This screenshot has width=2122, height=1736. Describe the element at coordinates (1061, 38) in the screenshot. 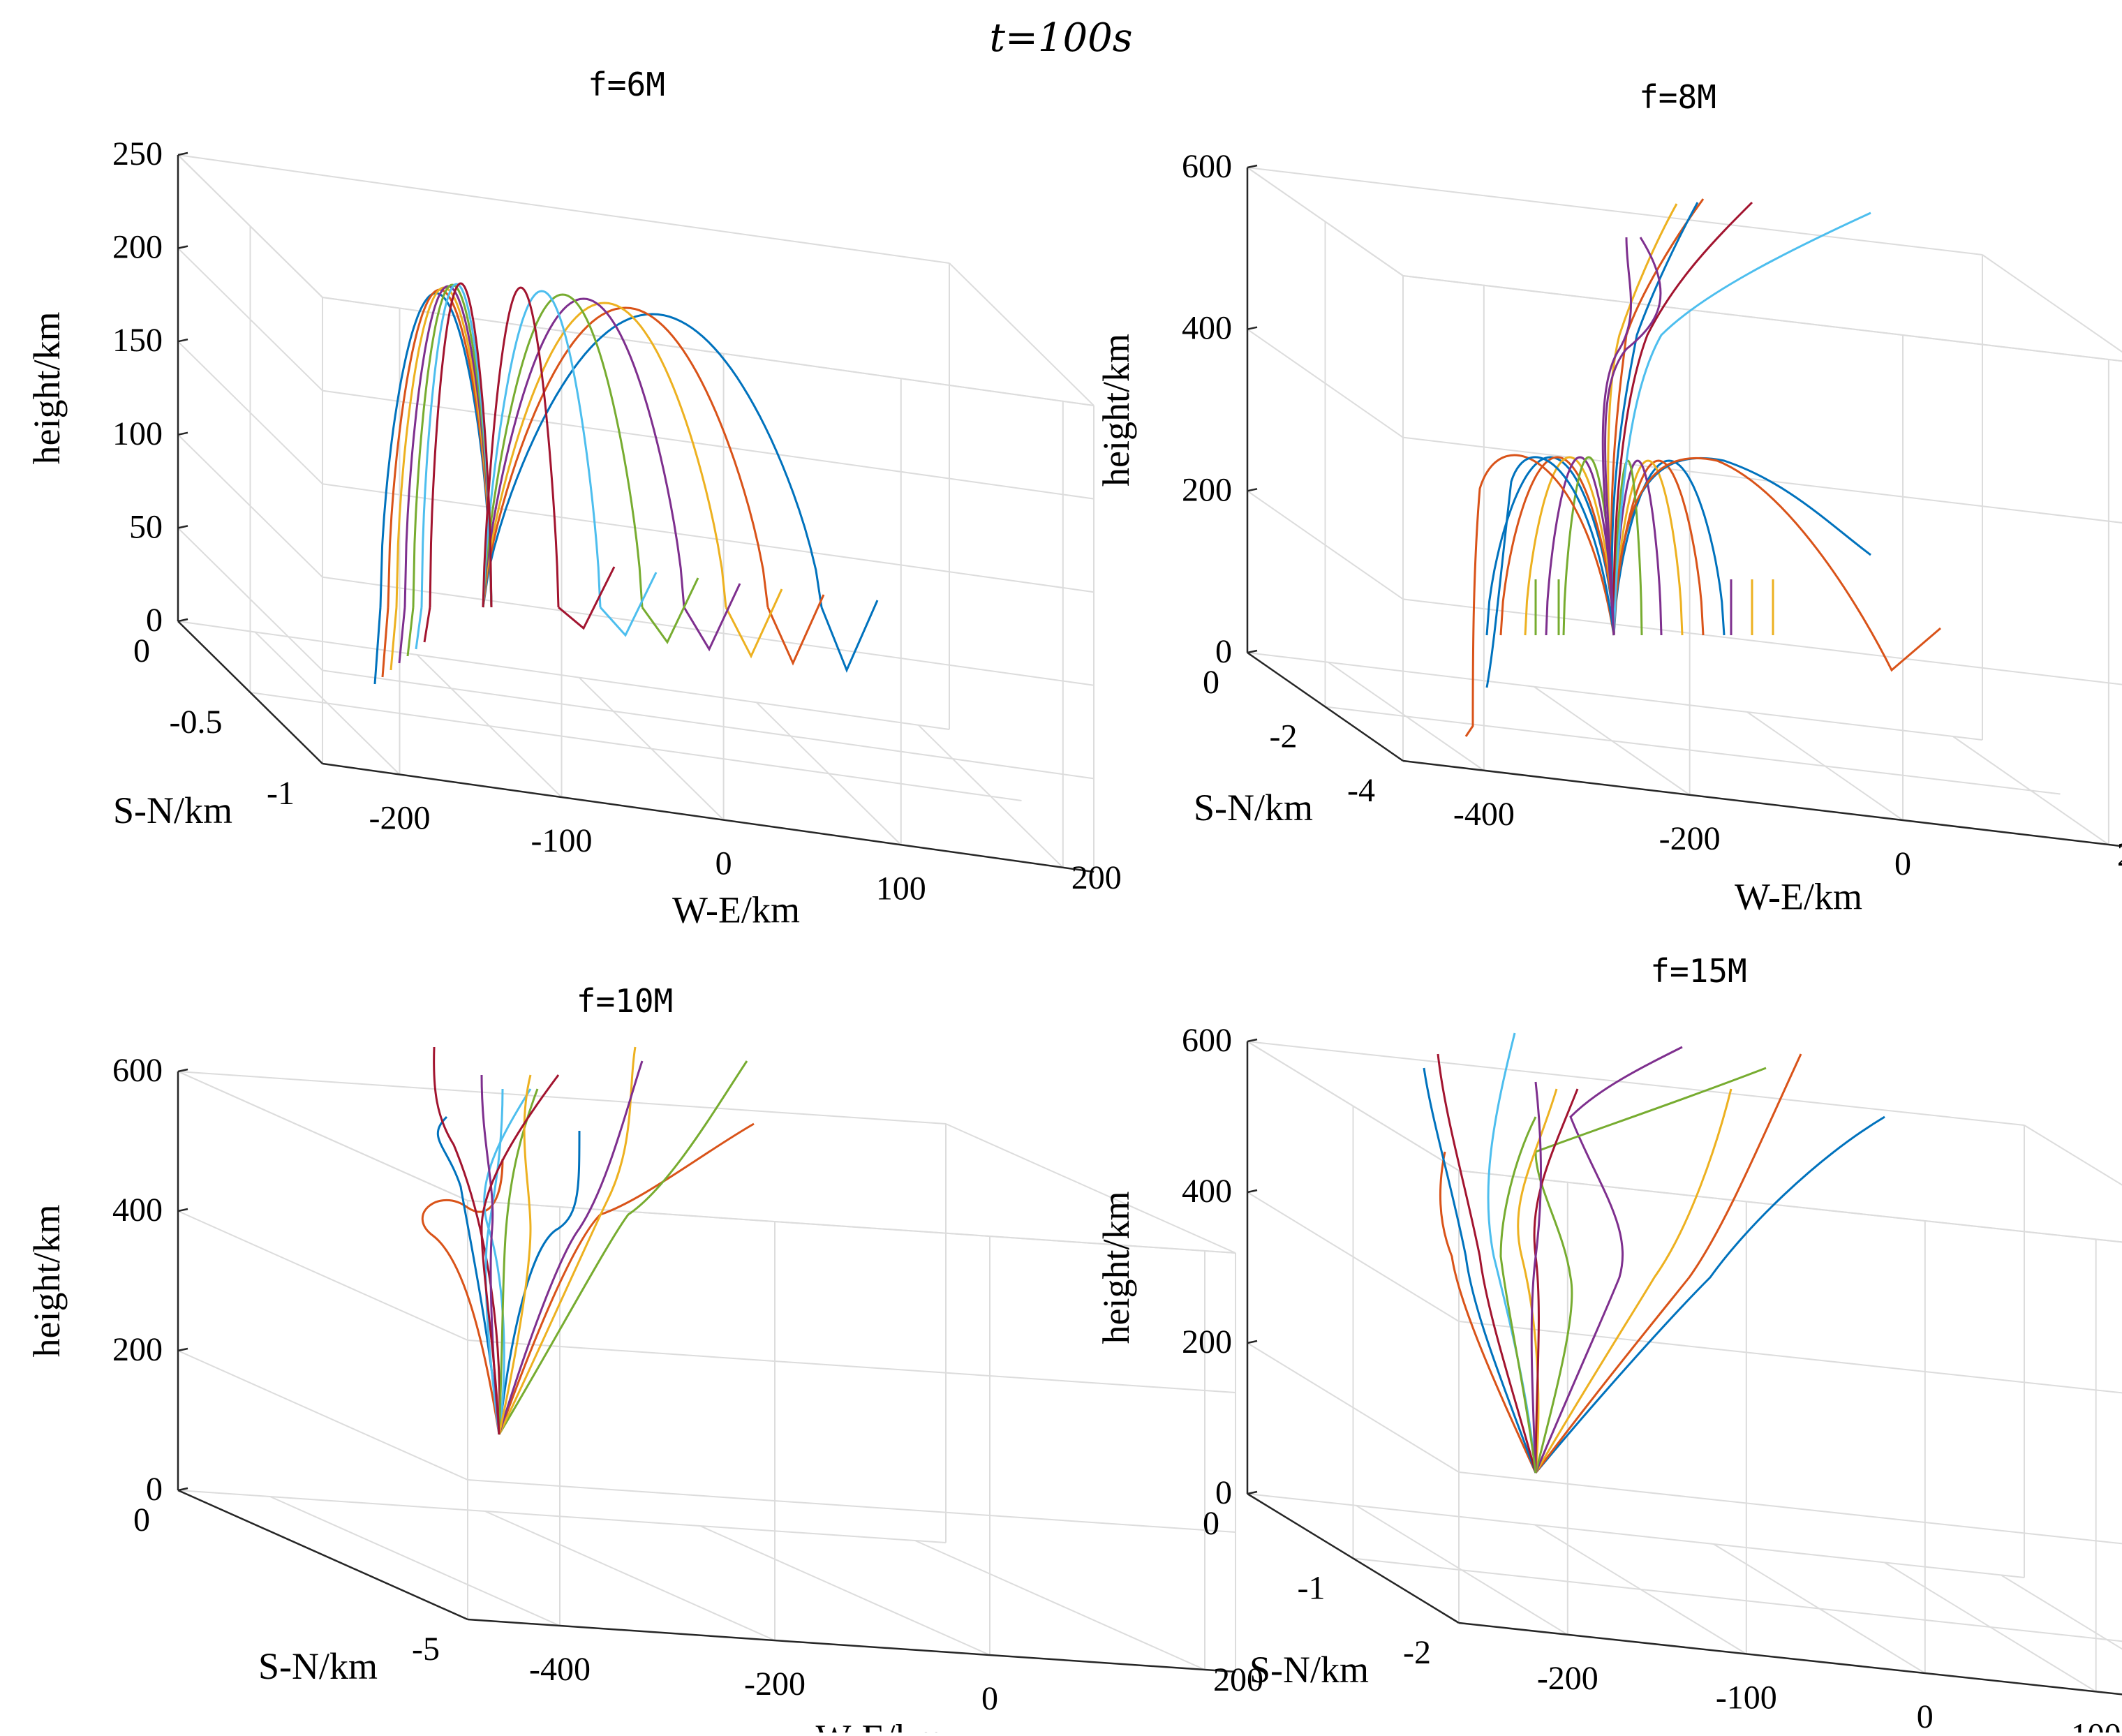

I see `figure-title: t=100s` at that location.